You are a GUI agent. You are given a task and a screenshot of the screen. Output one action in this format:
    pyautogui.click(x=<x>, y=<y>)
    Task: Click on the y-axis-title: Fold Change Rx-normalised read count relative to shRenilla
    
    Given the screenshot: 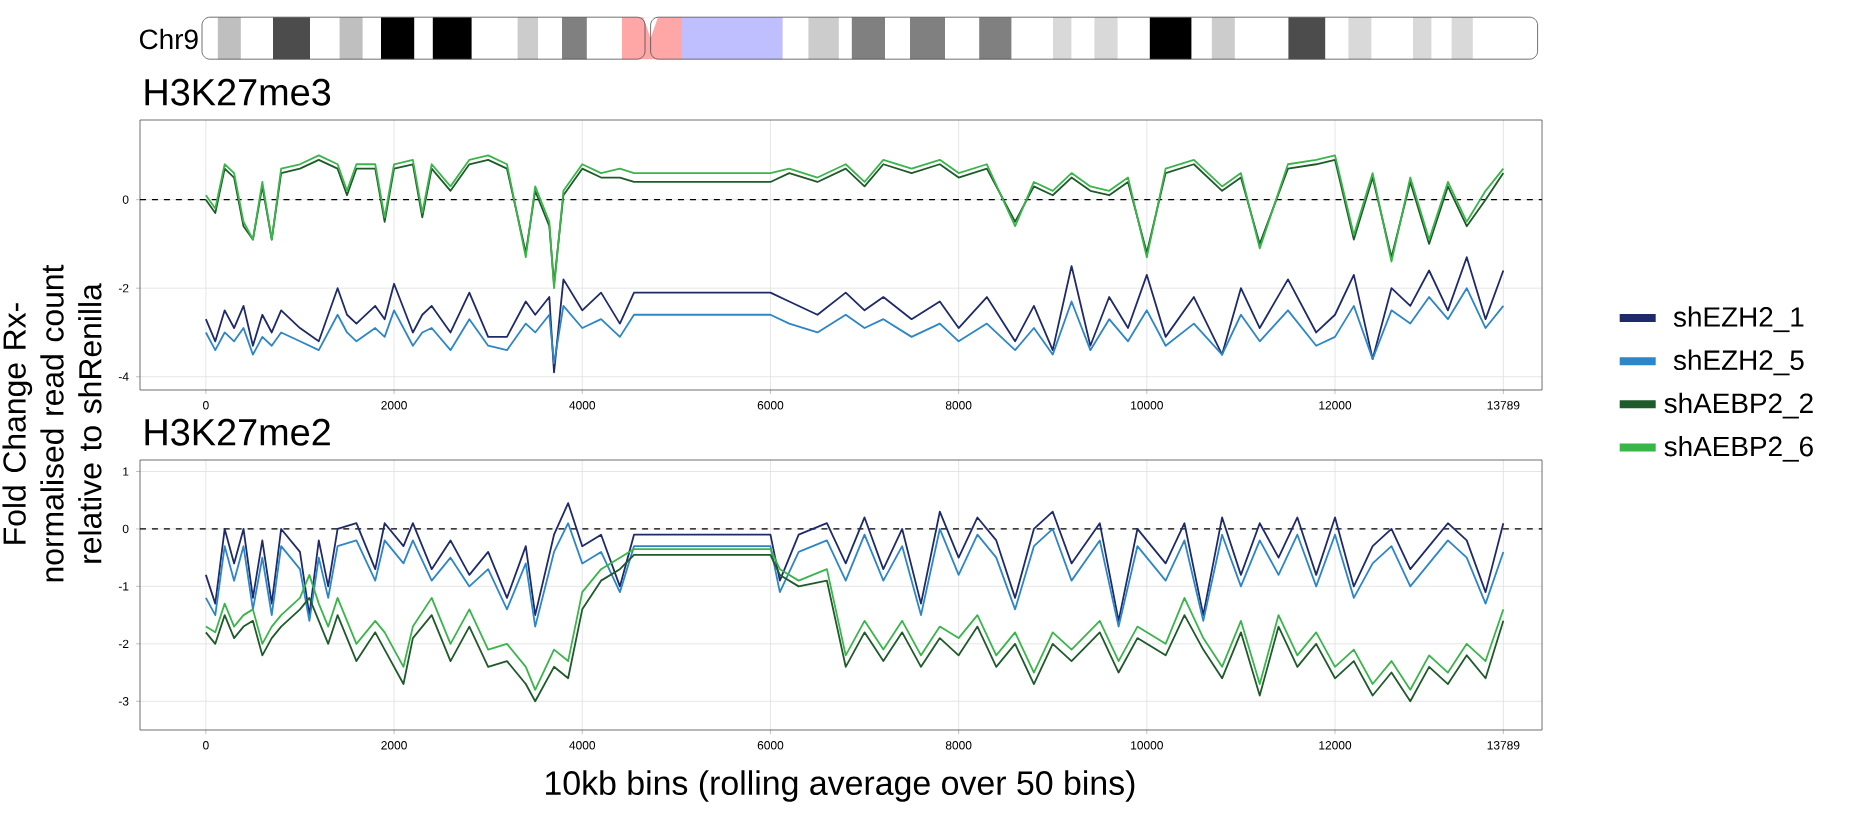 What is the action you would take?
    pyautogui.click(x=52, y=423)
    